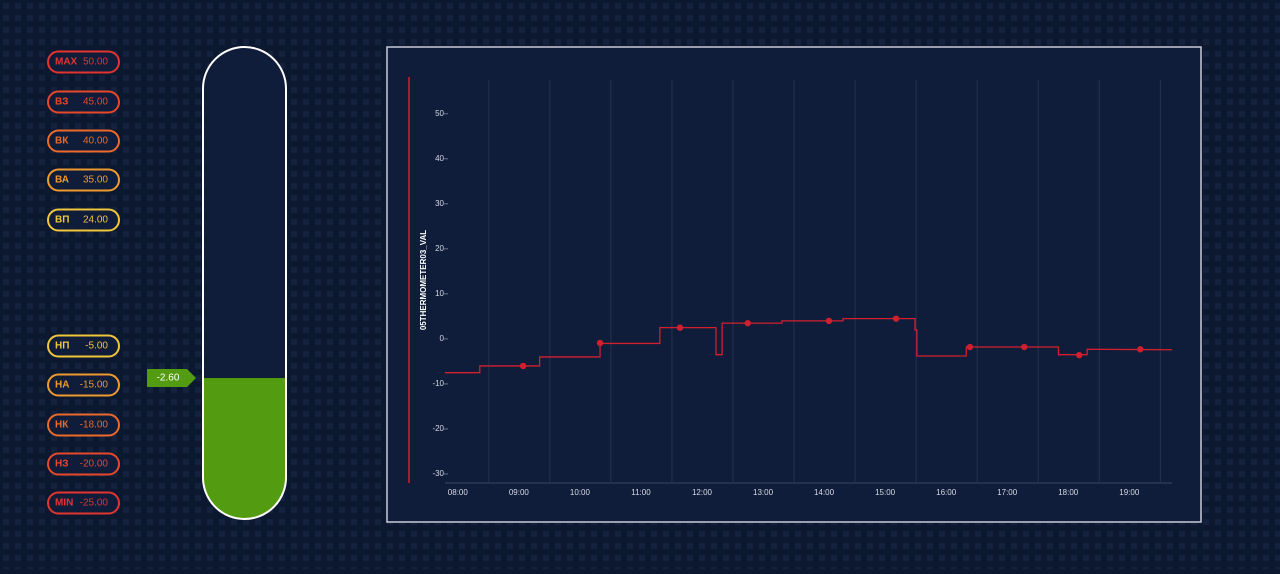  What do you see at coordinates (66, 62) in the screenshot?
I see `threshold-label: MAX` at bounding box center [66, 62].